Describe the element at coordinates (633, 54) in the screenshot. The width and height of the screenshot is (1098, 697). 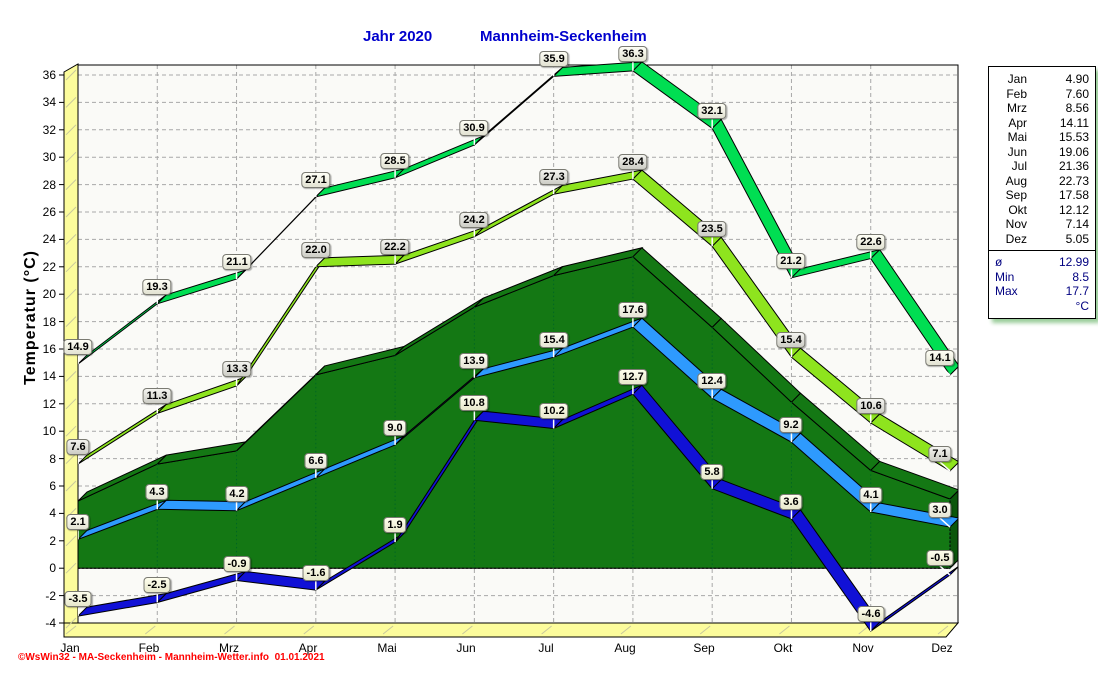
I see `value-label-absolute-max: 36.3` at that location.